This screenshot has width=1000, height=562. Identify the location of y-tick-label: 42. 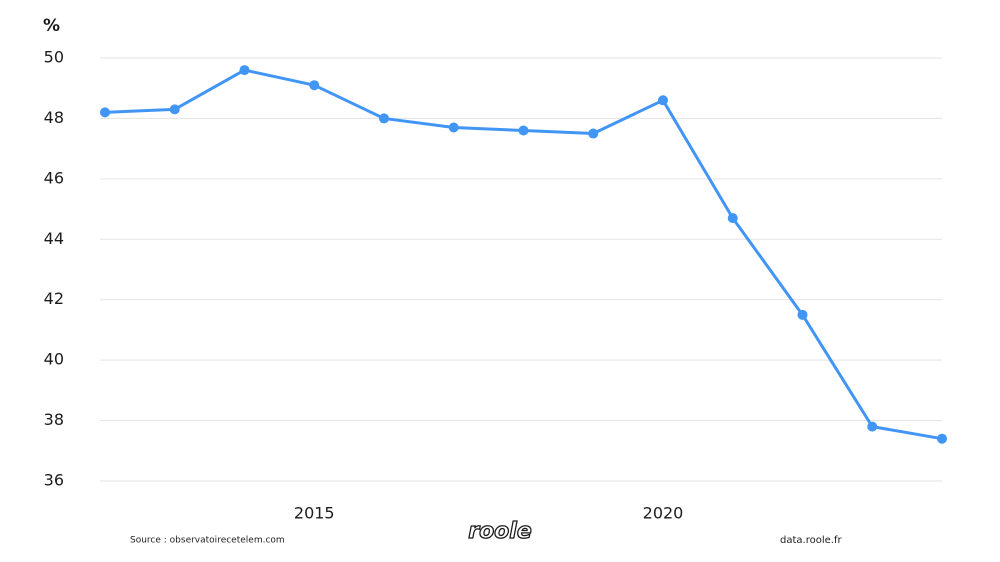
(54, 298).